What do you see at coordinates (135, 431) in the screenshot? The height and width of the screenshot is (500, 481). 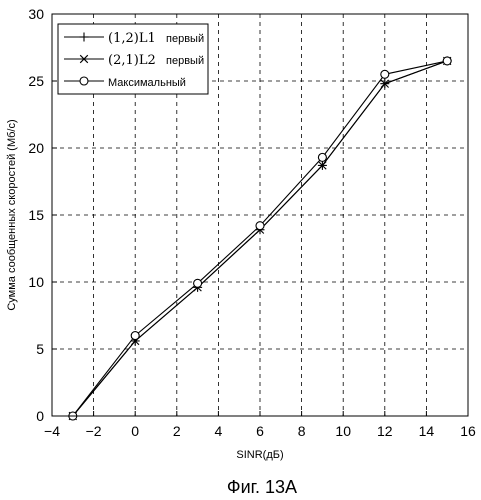 I see `x-tick-label: 0` at bounding box center [135, 431].